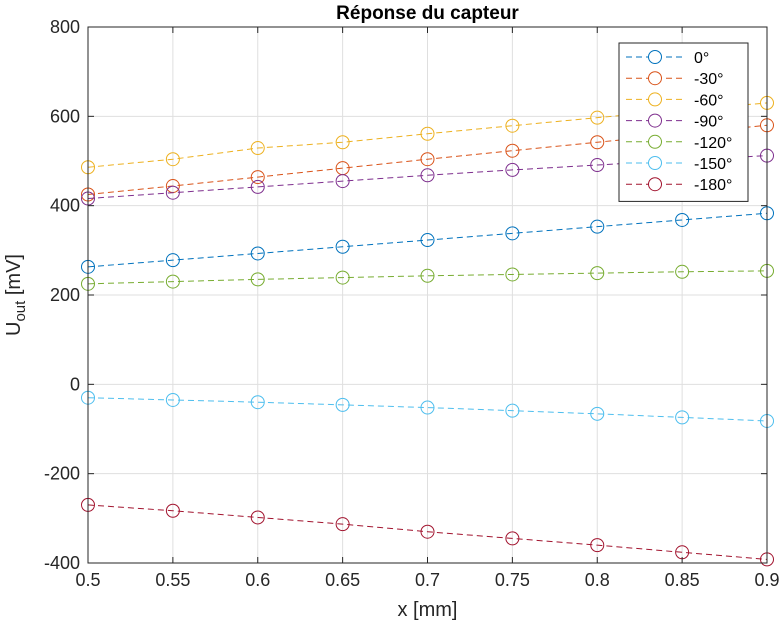 The width and height of the screenshot is (783, 623). Describe the element at coordinates (62, 474) in the screenshot. I see `y-tick-label: -200` at that location.